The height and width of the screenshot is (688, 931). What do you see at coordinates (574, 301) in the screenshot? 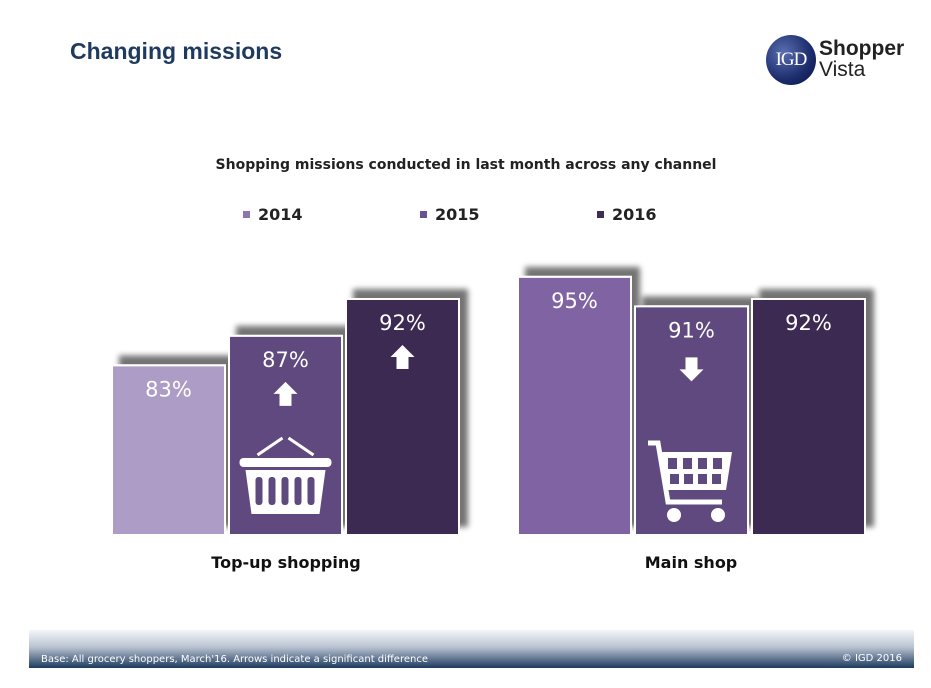
I see `data-label: 95%` at bounding box center [574, 301].